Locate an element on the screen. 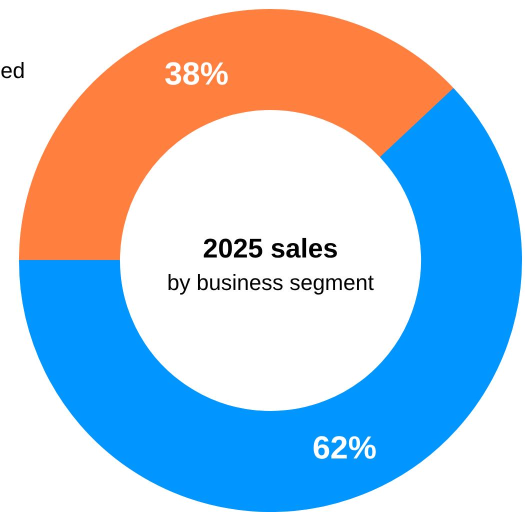 The height and width of the screenshot is (512, 525). data-label: 62% is located at coordinates (344, 447).